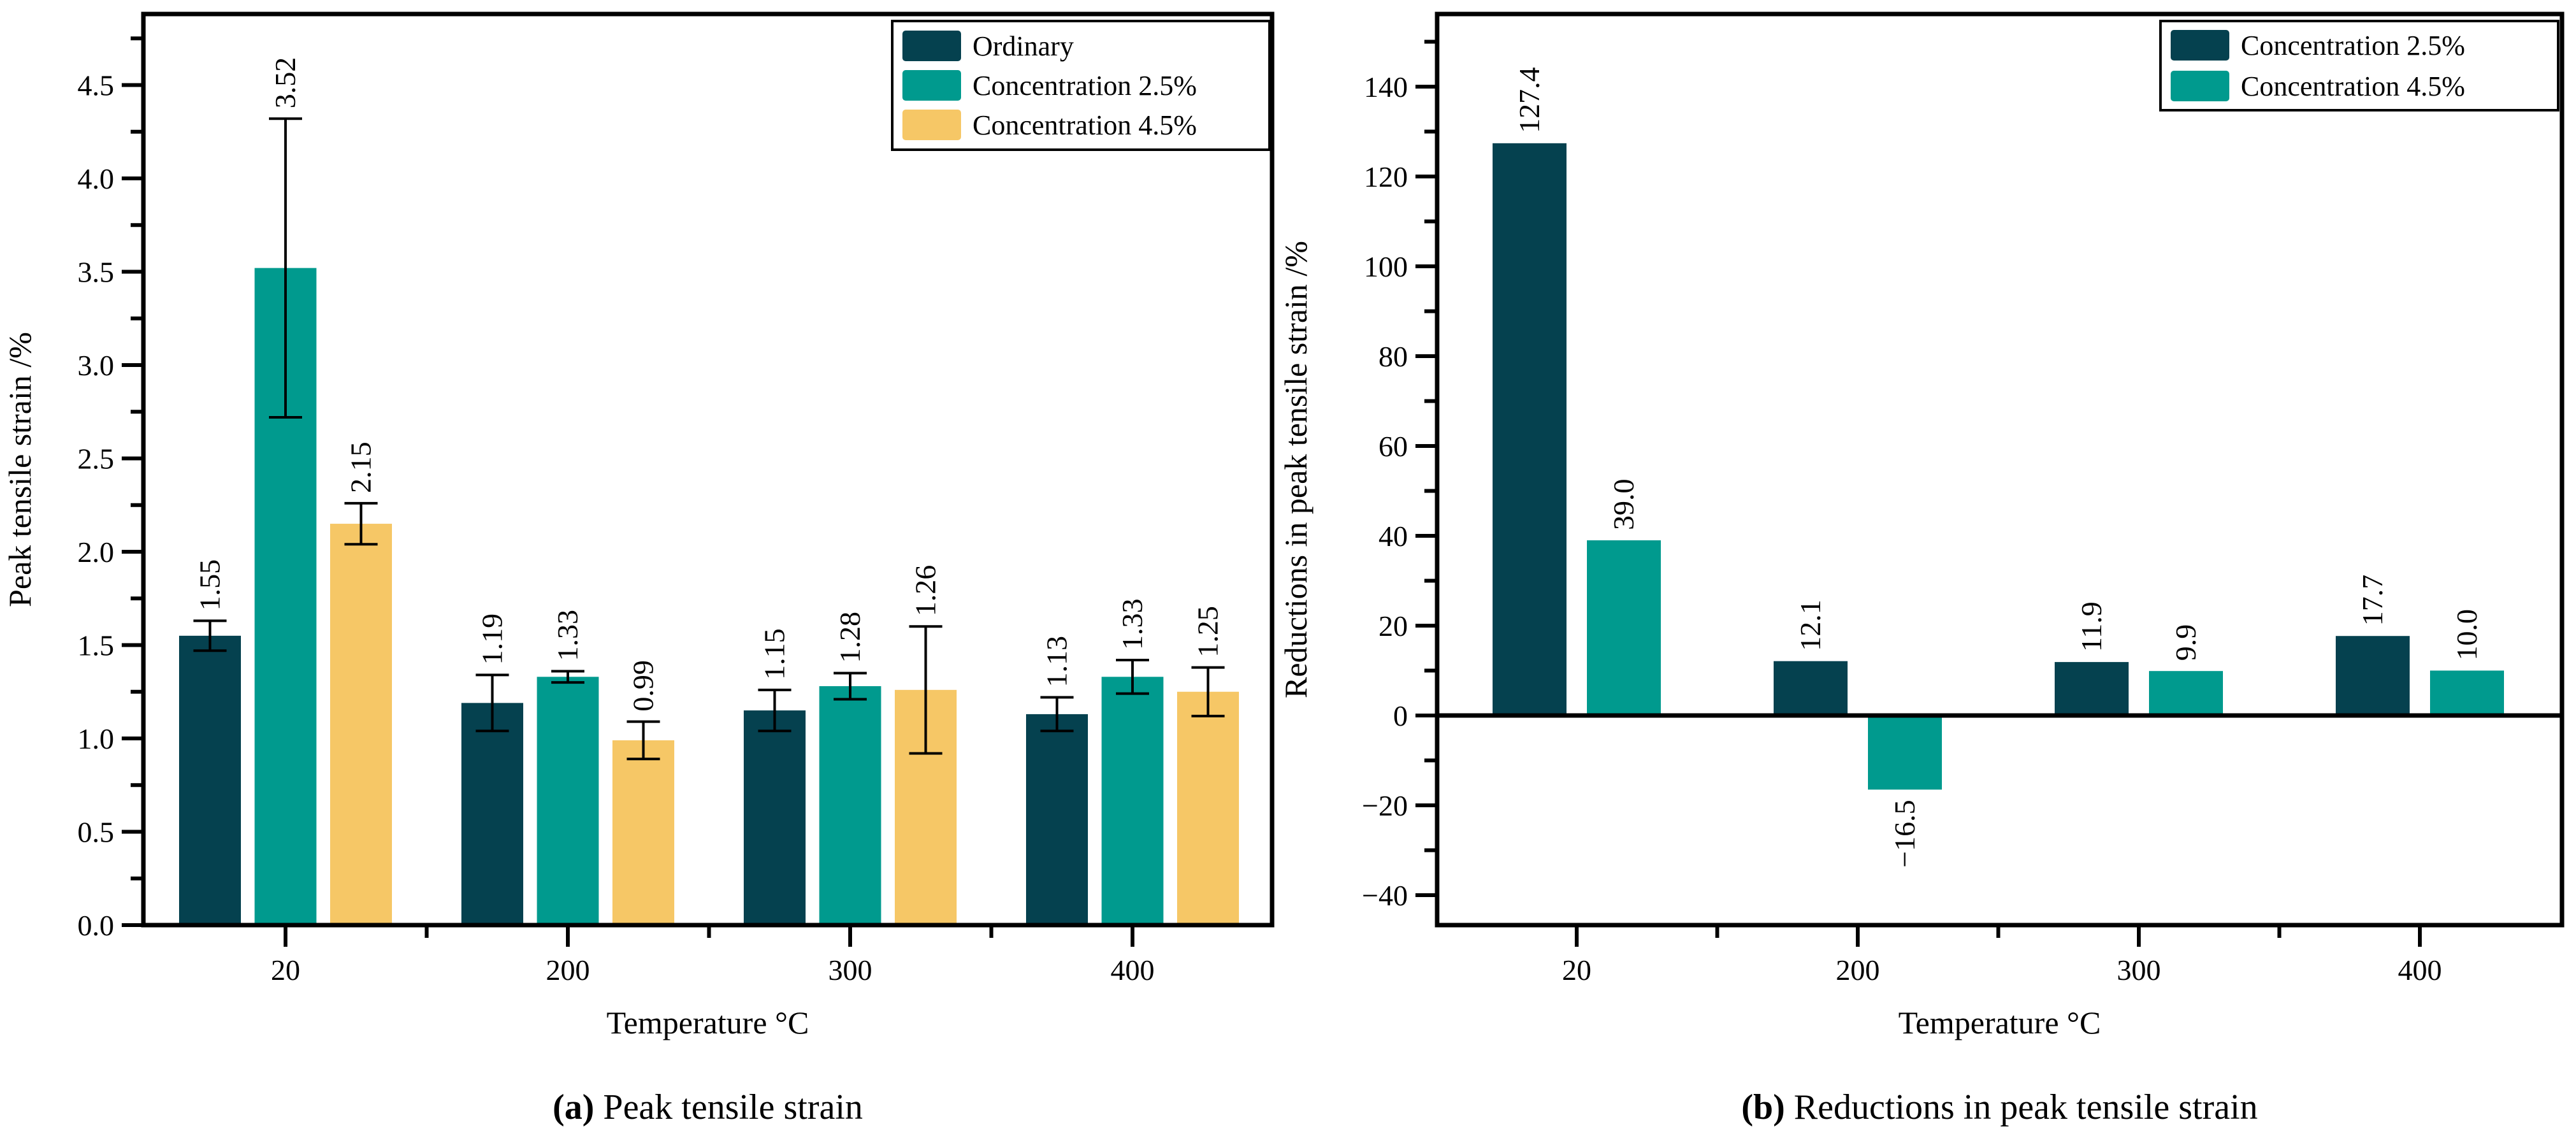 The height and width of the screenshot is (1143, 2576). I want to click on y-tick-label: −40, so click(1385, 895).